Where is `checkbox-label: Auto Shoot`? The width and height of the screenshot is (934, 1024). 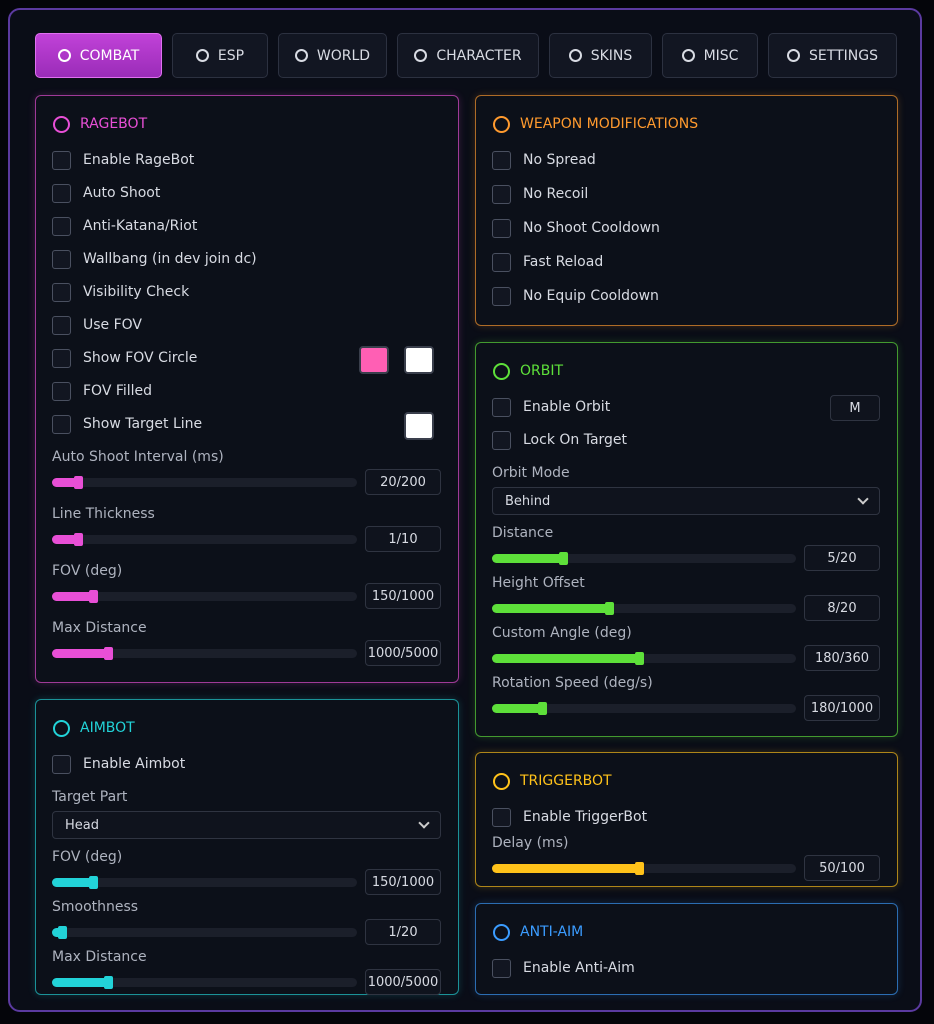 checkbox-label: Auto Shoot is located at coordinates (122, 193).